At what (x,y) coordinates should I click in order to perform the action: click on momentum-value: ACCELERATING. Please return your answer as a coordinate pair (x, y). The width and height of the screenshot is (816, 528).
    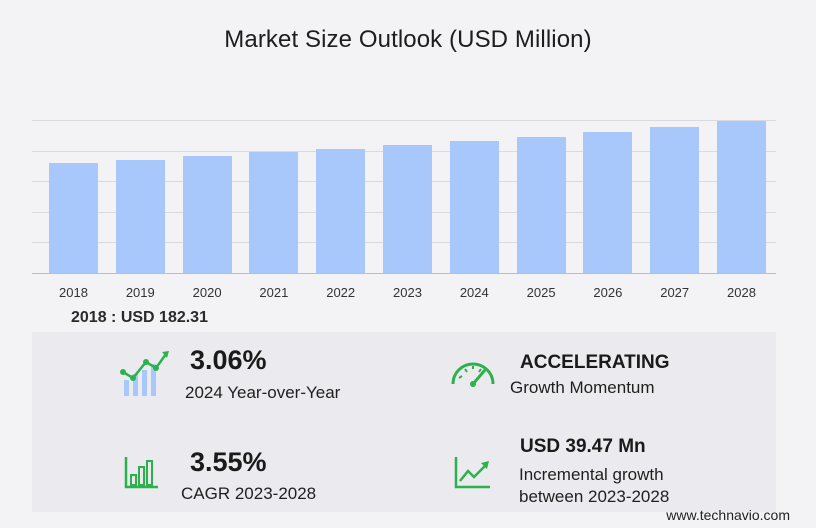
    Looking at the image, I should click on (595, 362).